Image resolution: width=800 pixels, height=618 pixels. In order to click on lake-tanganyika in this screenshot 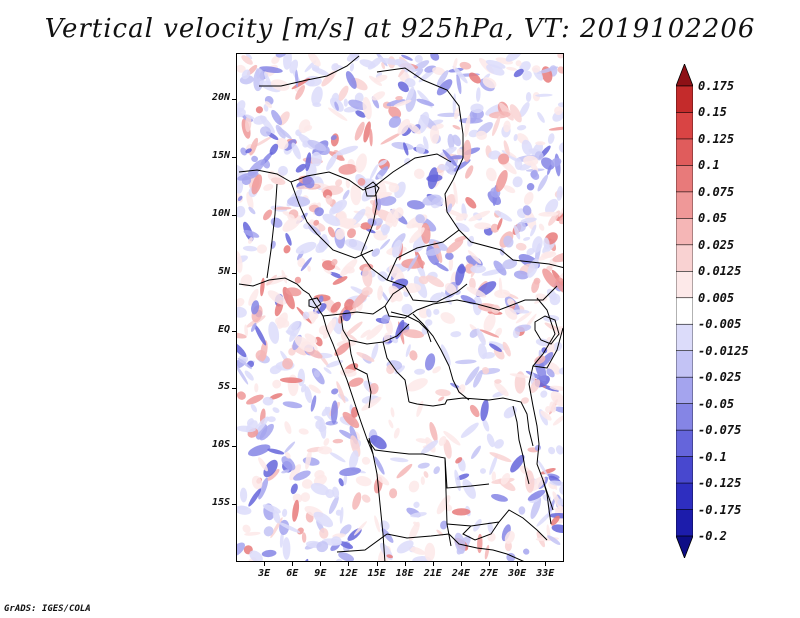, I will do `click(521, 445)`.